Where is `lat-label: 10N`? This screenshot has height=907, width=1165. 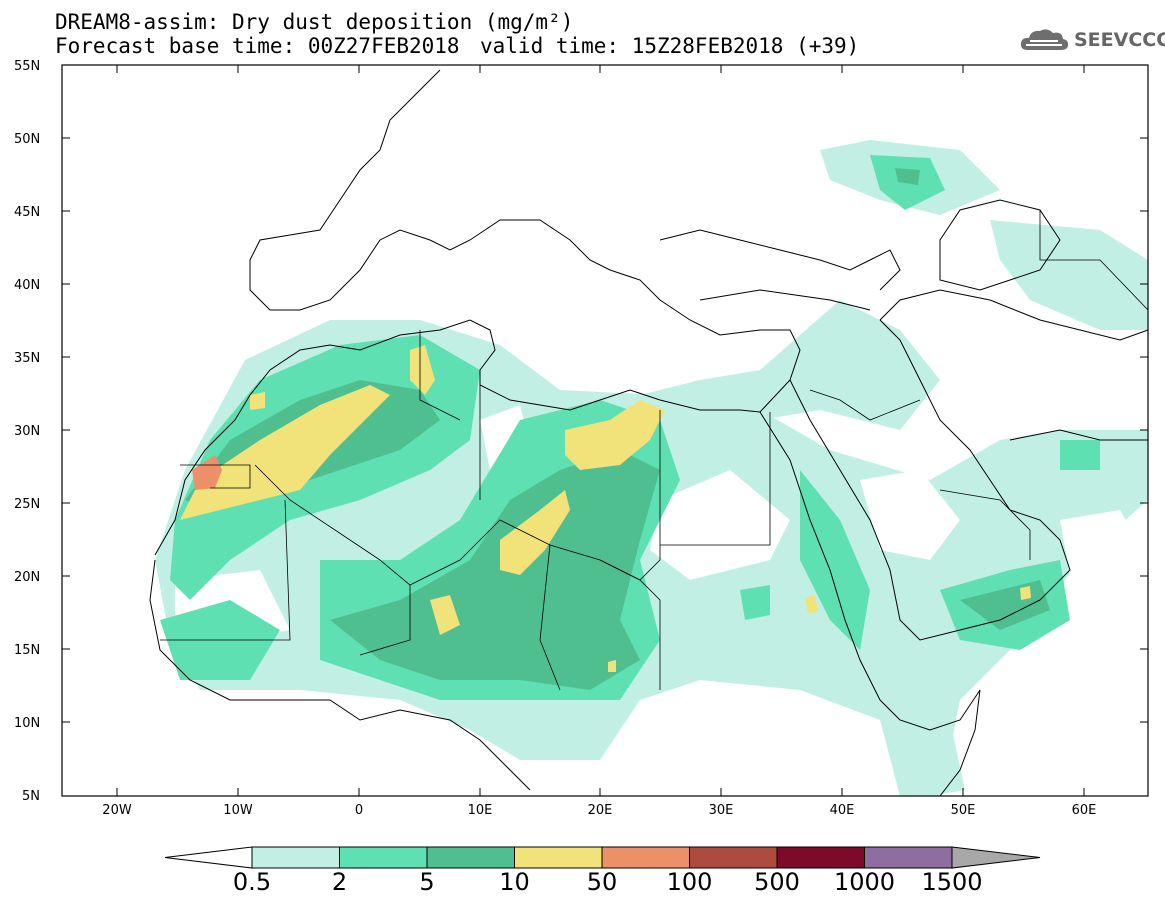
lat-label: 10N is located at coordinates (27, 723).